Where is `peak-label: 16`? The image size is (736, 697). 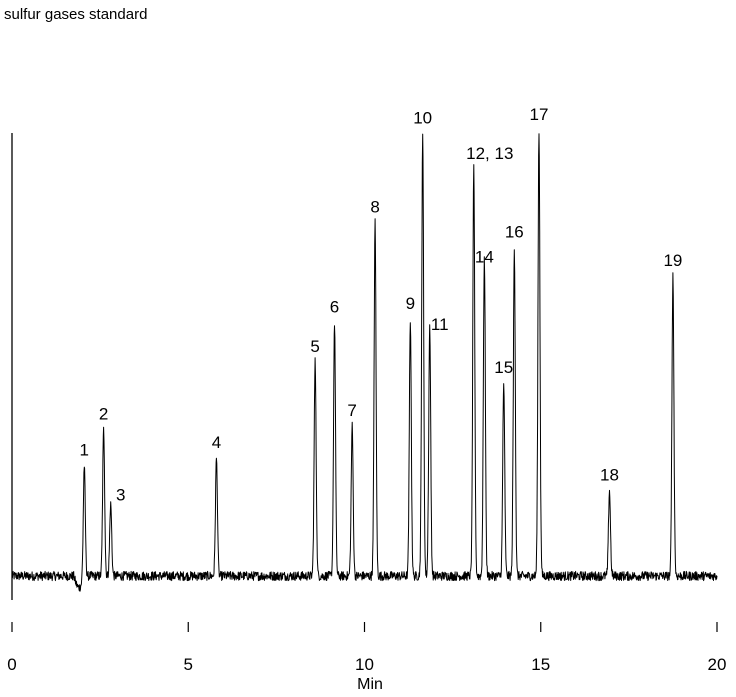
peak-label: 16 is located at coordinates (514, 232).